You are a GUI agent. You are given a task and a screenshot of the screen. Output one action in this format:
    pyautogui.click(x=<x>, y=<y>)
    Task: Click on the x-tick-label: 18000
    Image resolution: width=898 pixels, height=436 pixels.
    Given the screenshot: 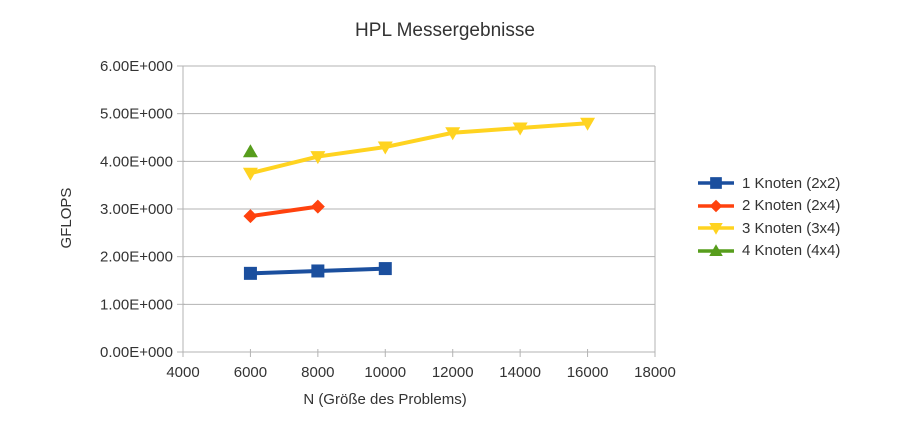 What is the action you would take?
    pyautogui.click(x=655, y=372)
    